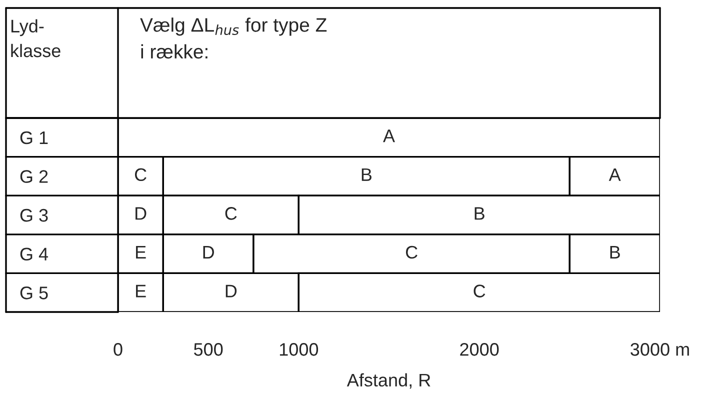 The image size is (722, 408). I want to click on y-tick-label: G 2, so click(34, 176).